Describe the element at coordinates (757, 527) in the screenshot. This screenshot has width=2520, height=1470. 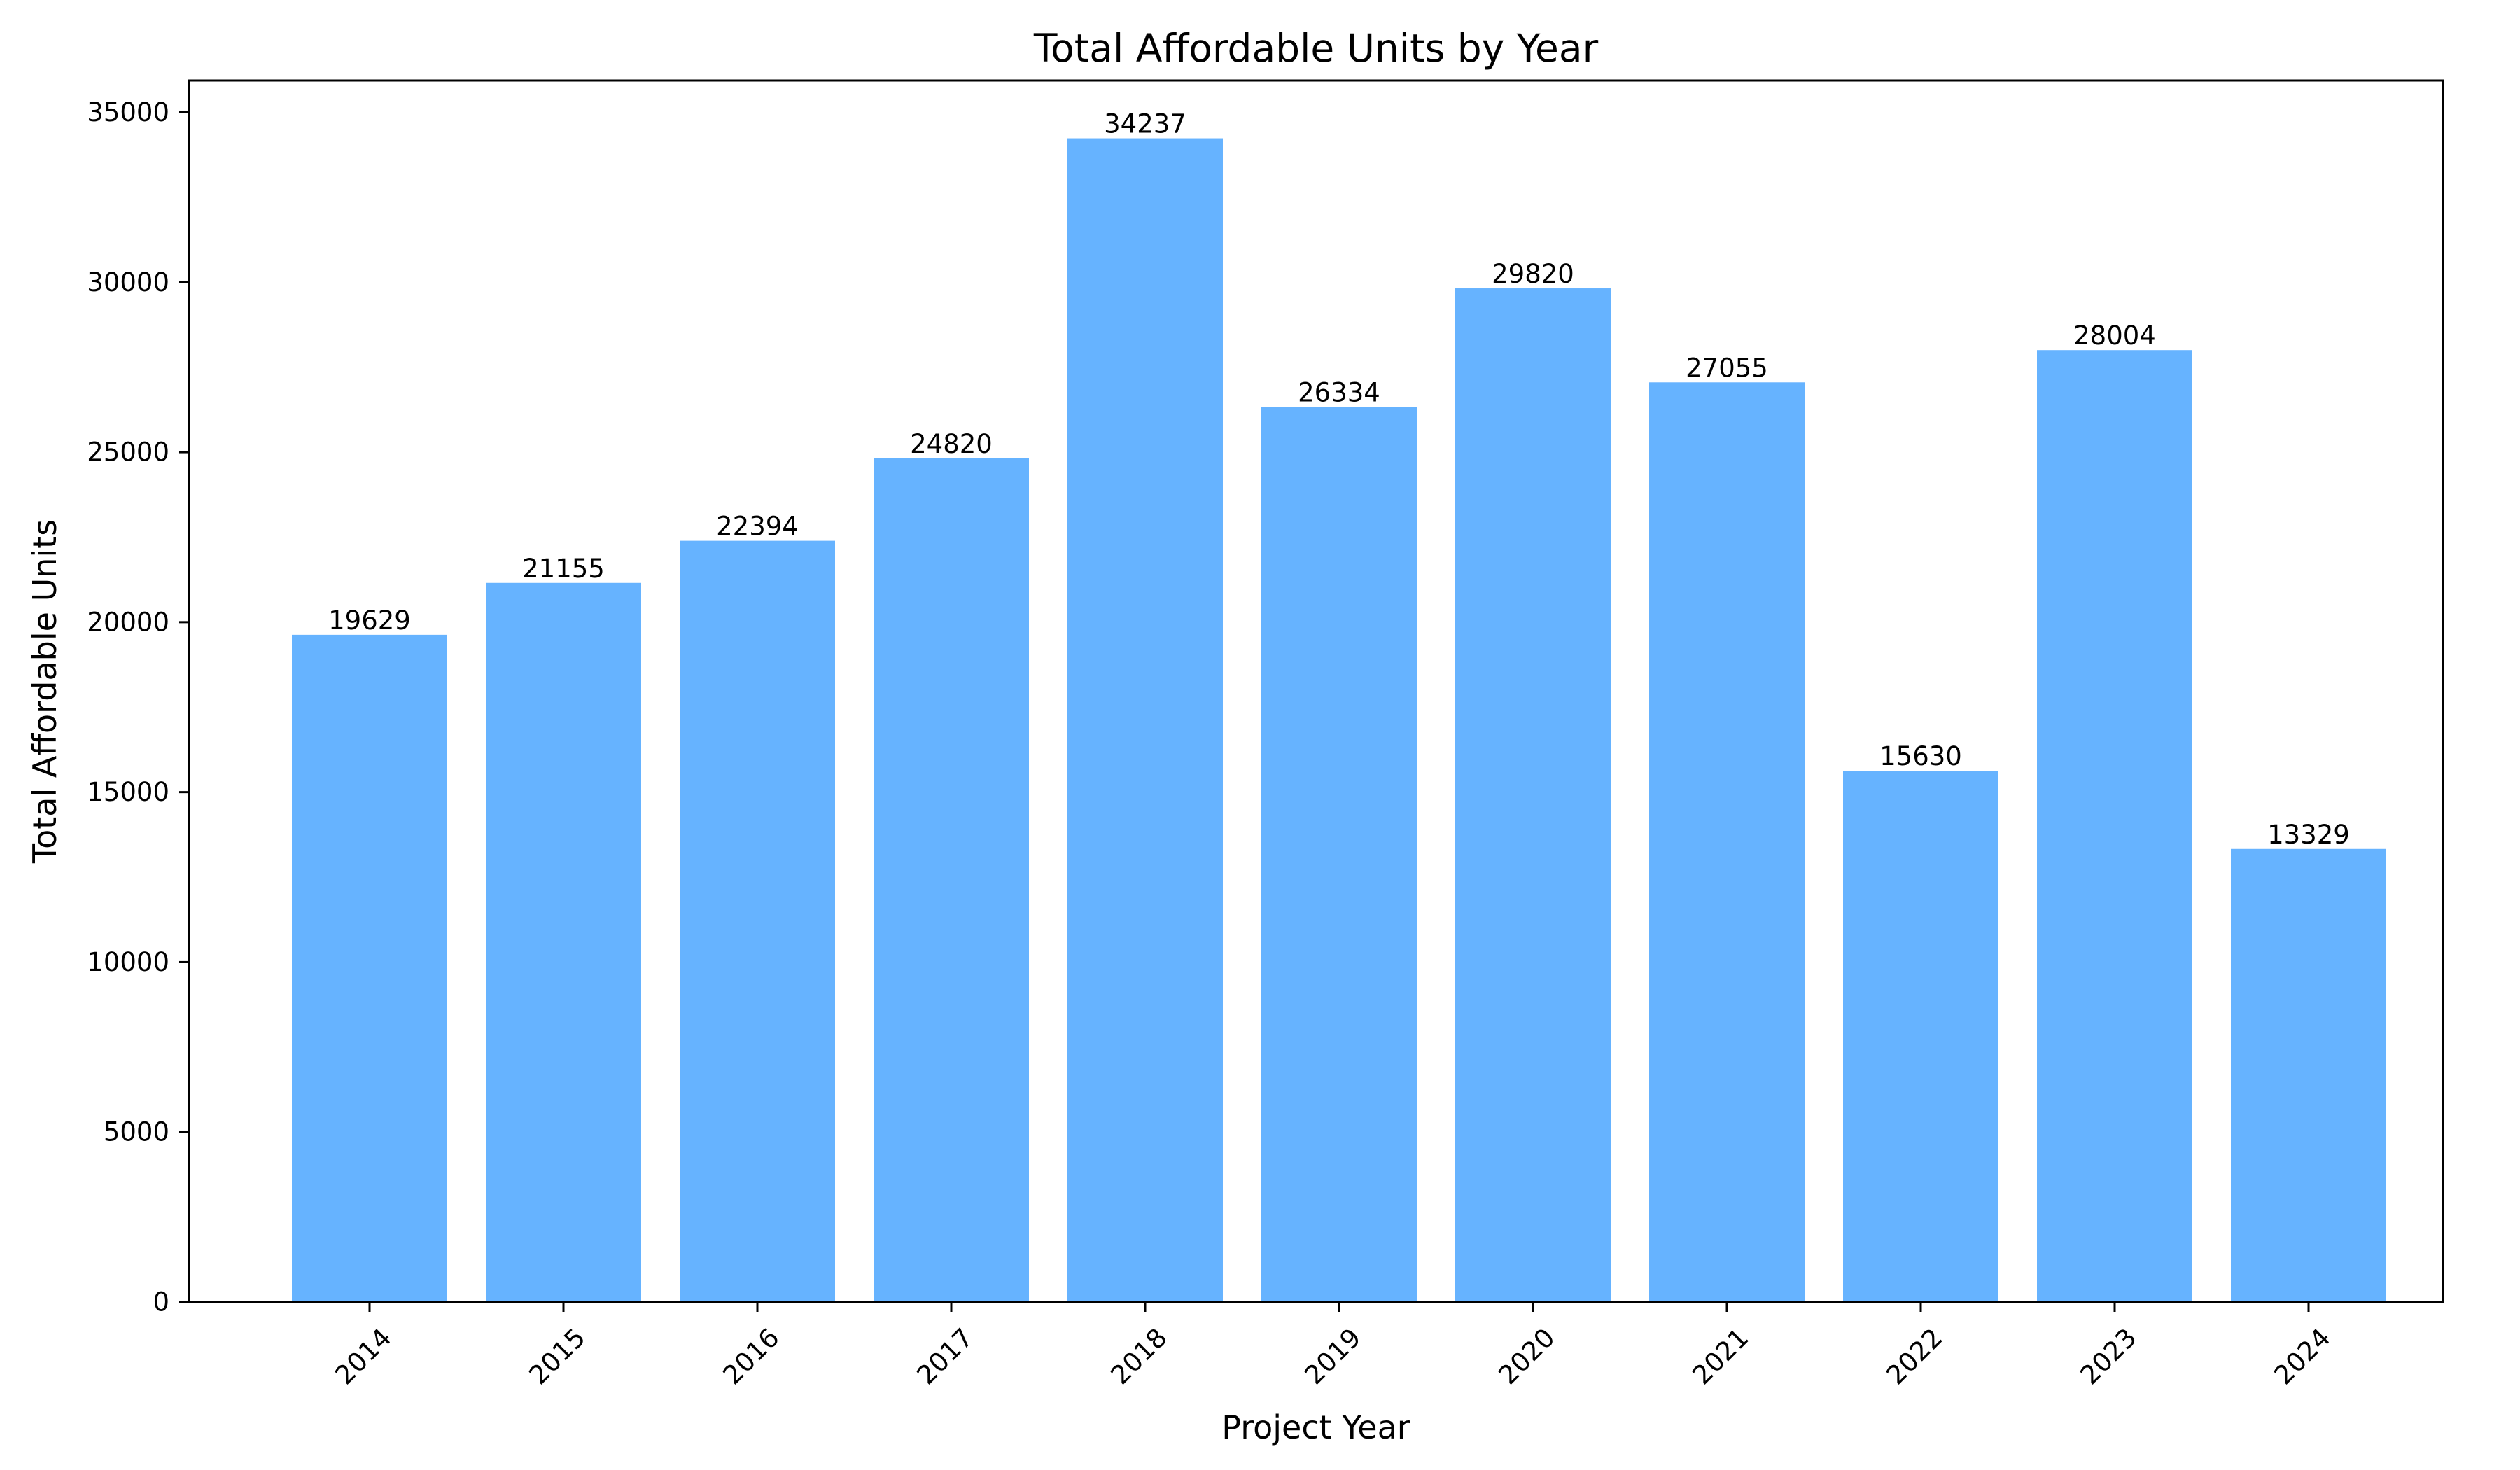
I see `data-label-2016: 22394` at that location.